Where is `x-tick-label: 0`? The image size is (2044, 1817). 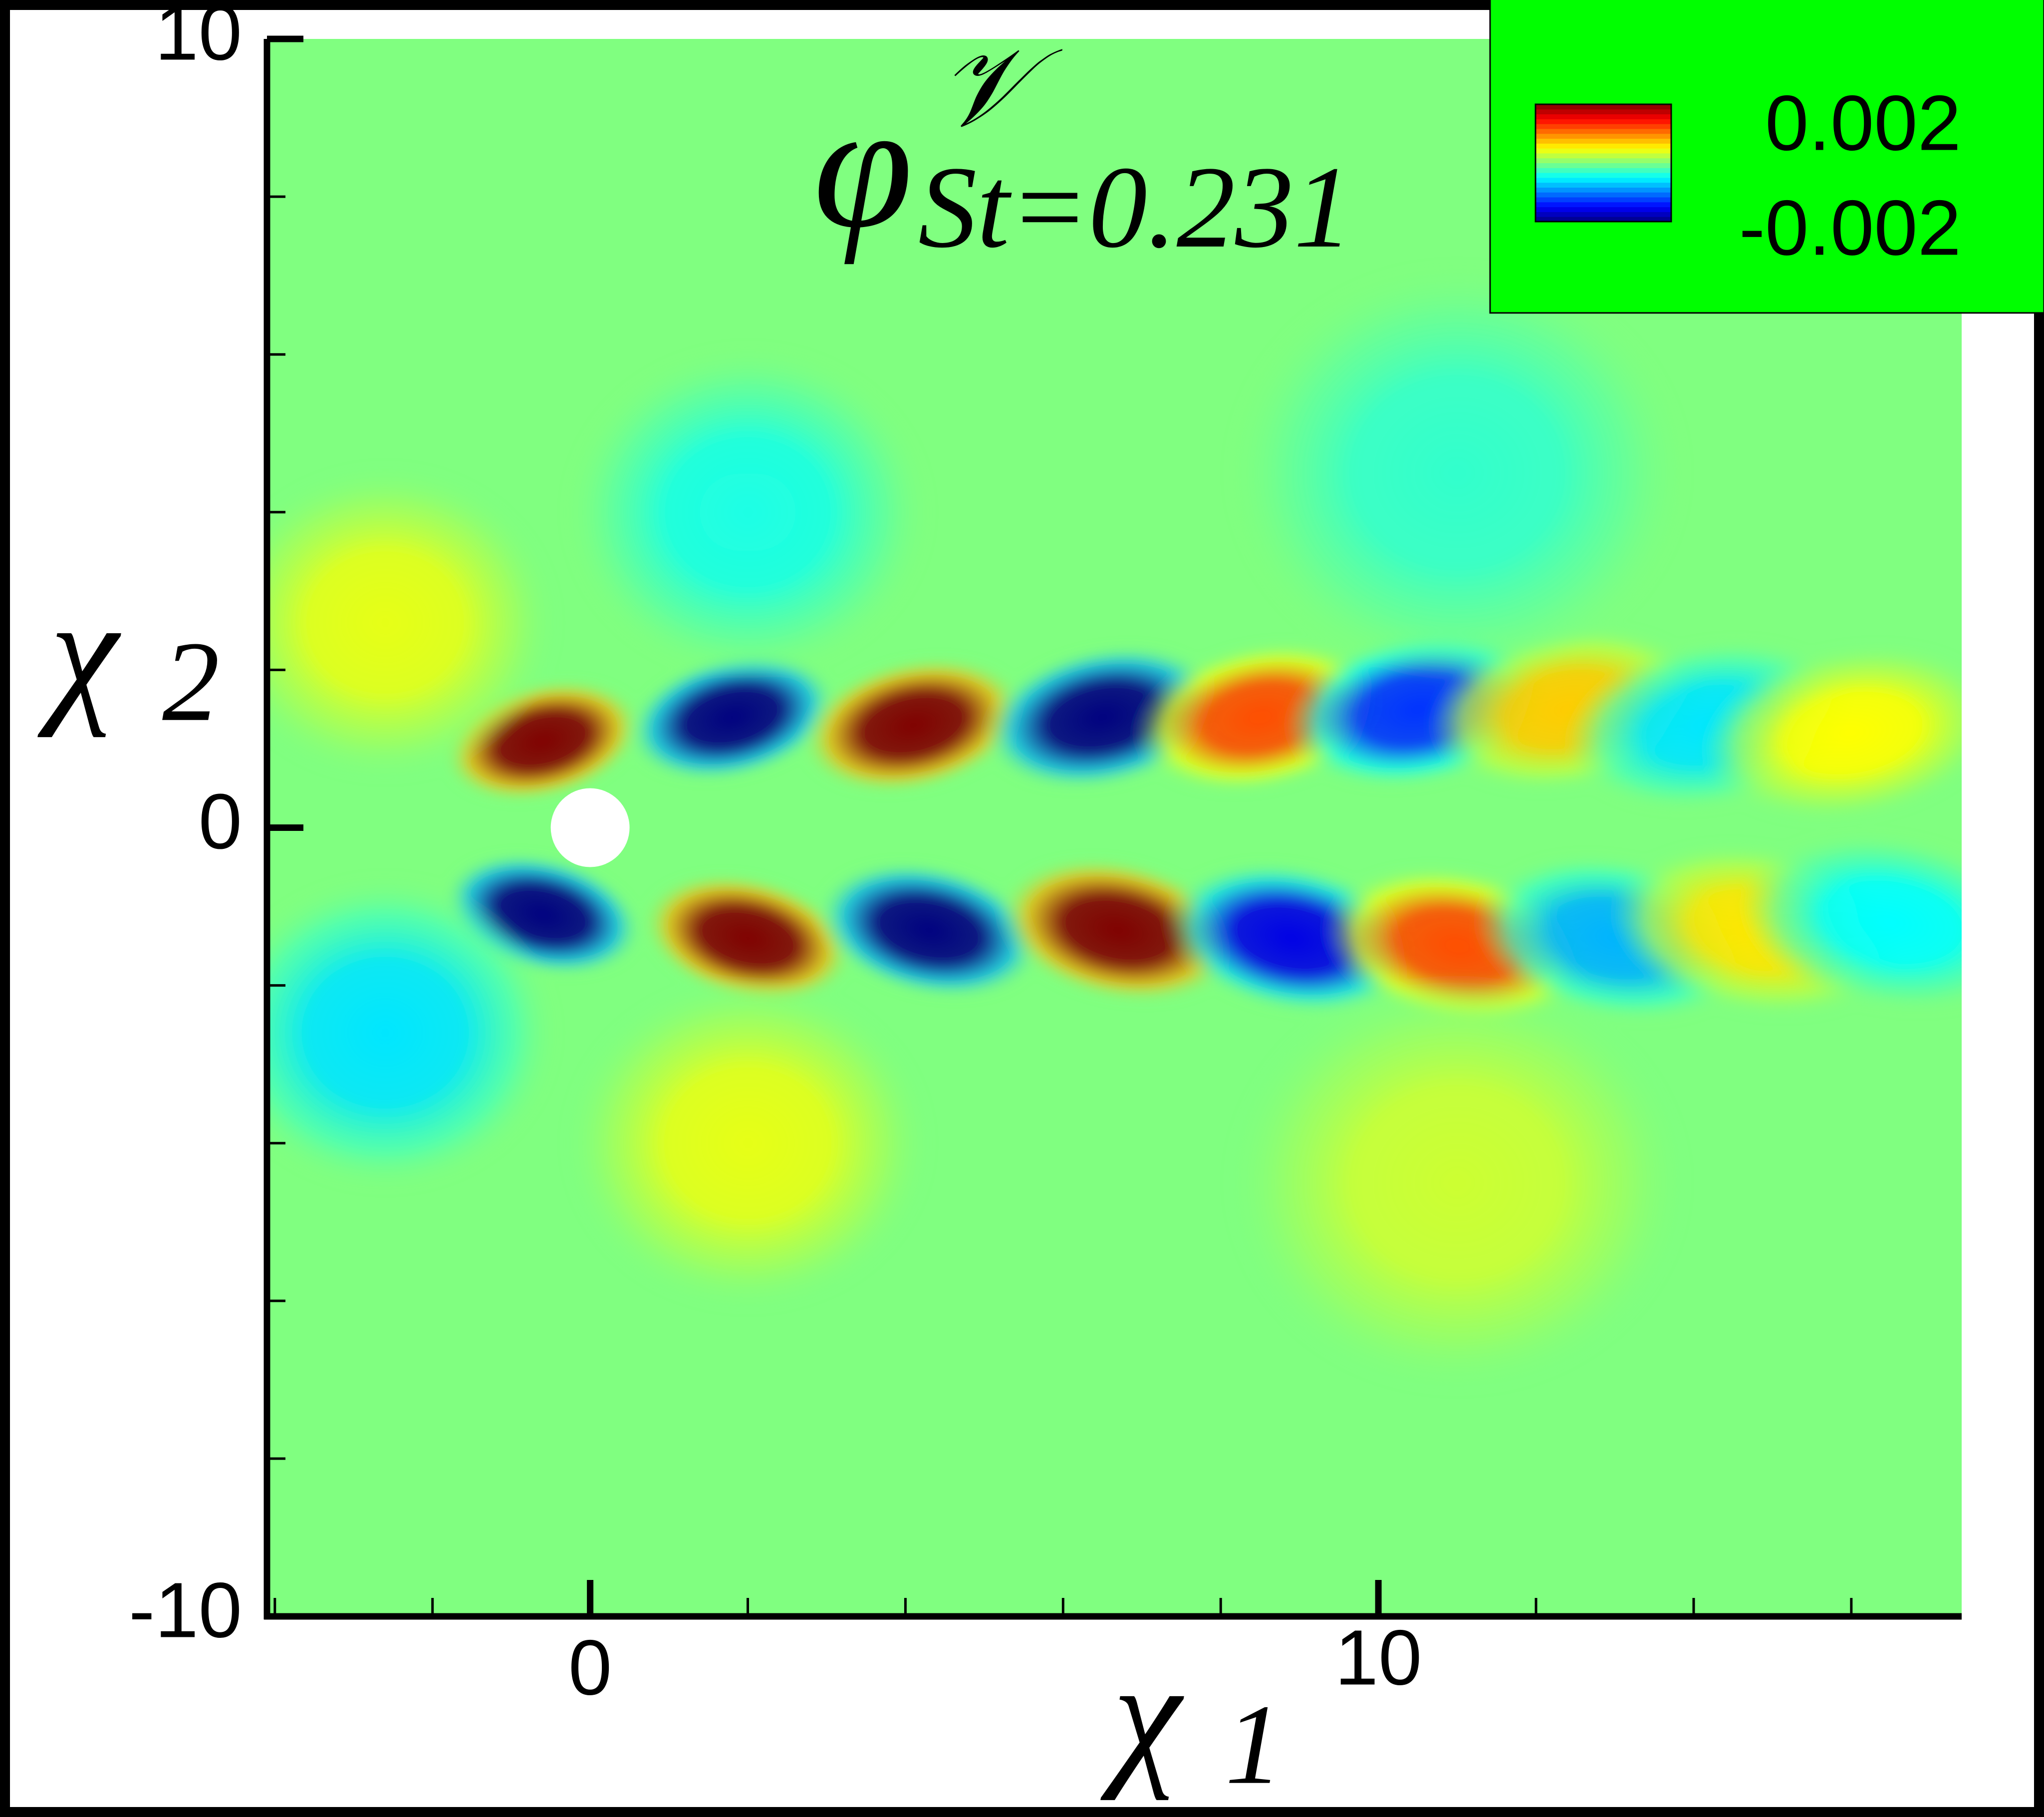 x-tick-label: 0 is located at coordinates (590, 1667).